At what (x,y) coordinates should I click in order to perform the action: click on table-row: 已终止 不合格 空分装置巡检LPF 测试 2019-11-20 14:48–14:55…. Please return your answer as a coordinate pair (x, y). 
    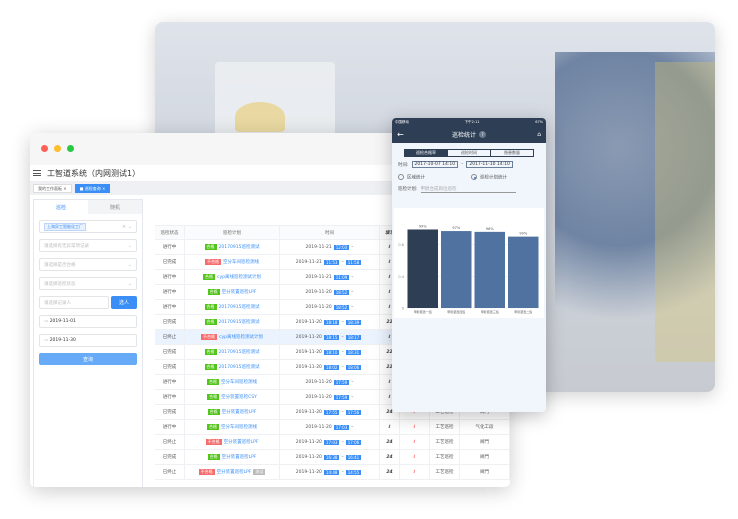
    Looking at the image, I should click on (332, 472).